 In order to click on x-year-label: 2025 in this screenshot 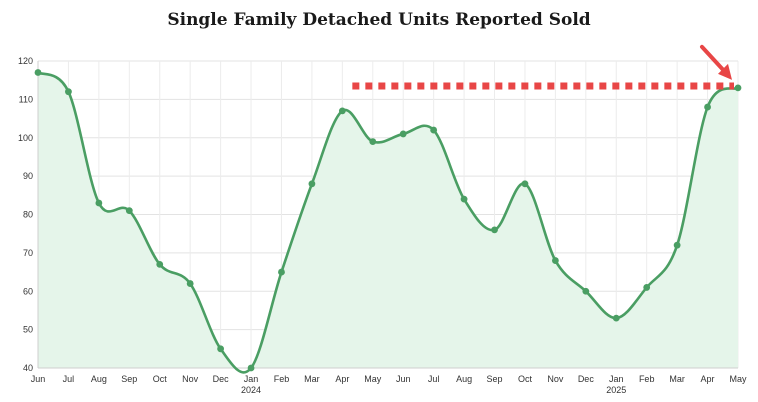, I will do `click(616, 390)`.